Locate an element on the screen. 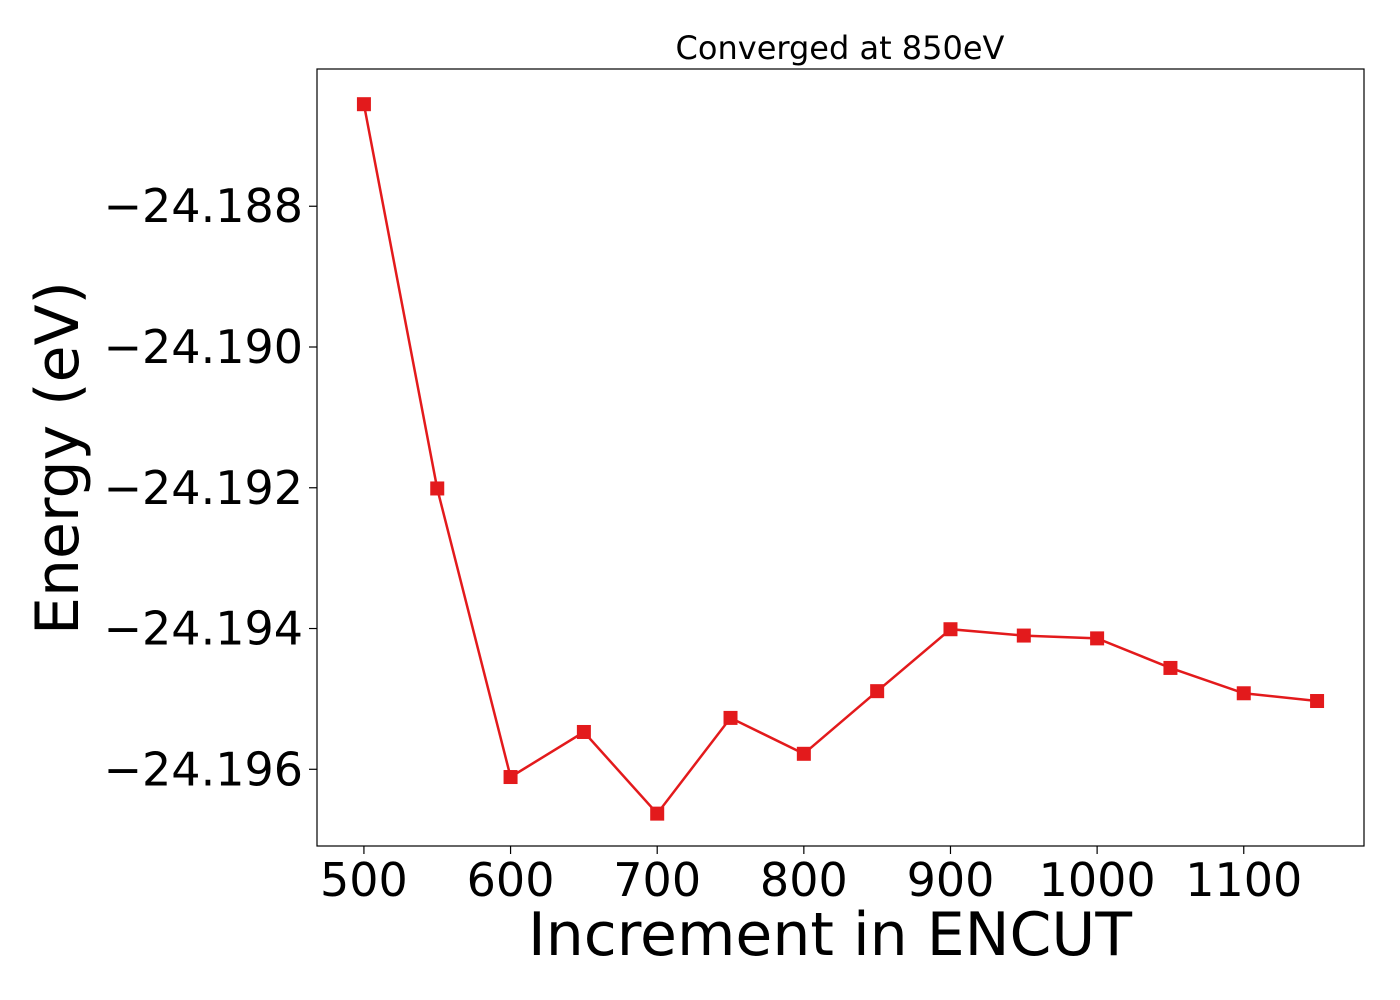 The height and width of the screenshot is (1000, 1400). y-tick-label: −24.196 is located at coordinates (204, 769).